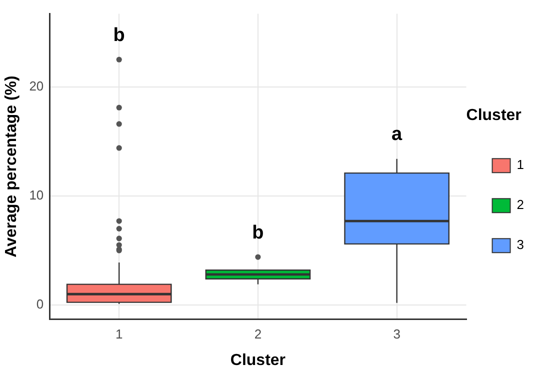 This screenshot has width=550, height=375. Describe the element at coordinates (494, 115) in the screenshot. I see `legend-title: Cluster` at that location.